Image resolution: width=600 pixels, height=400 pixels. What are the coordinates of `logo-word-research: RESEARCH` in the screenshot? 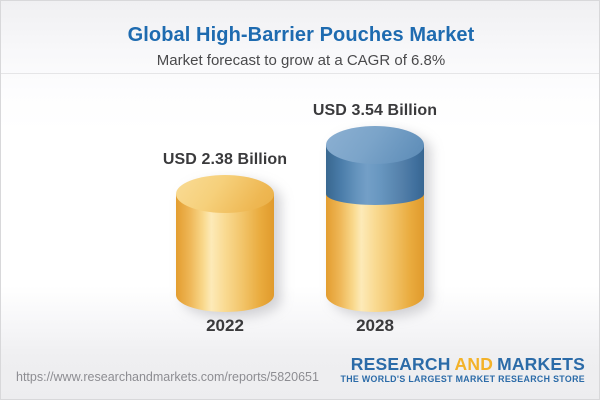 It's located at (400, 364).